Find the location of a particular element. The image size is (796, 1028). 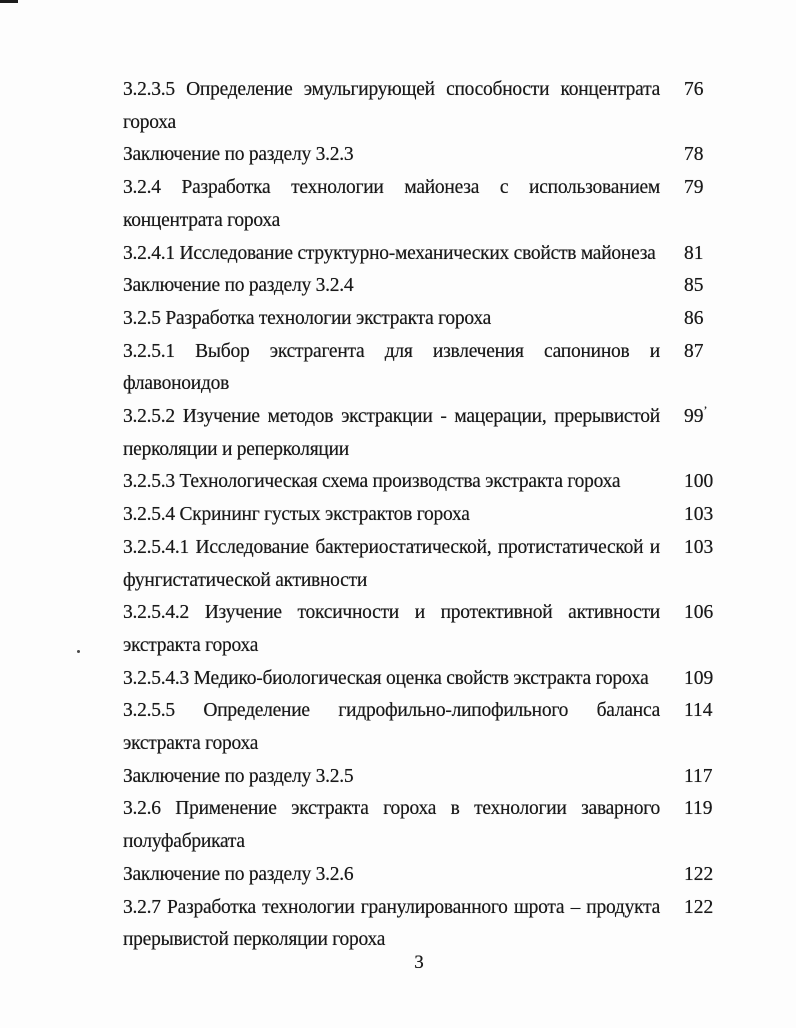

toc-entry-page: 119 is located at coordinates (698, 809).